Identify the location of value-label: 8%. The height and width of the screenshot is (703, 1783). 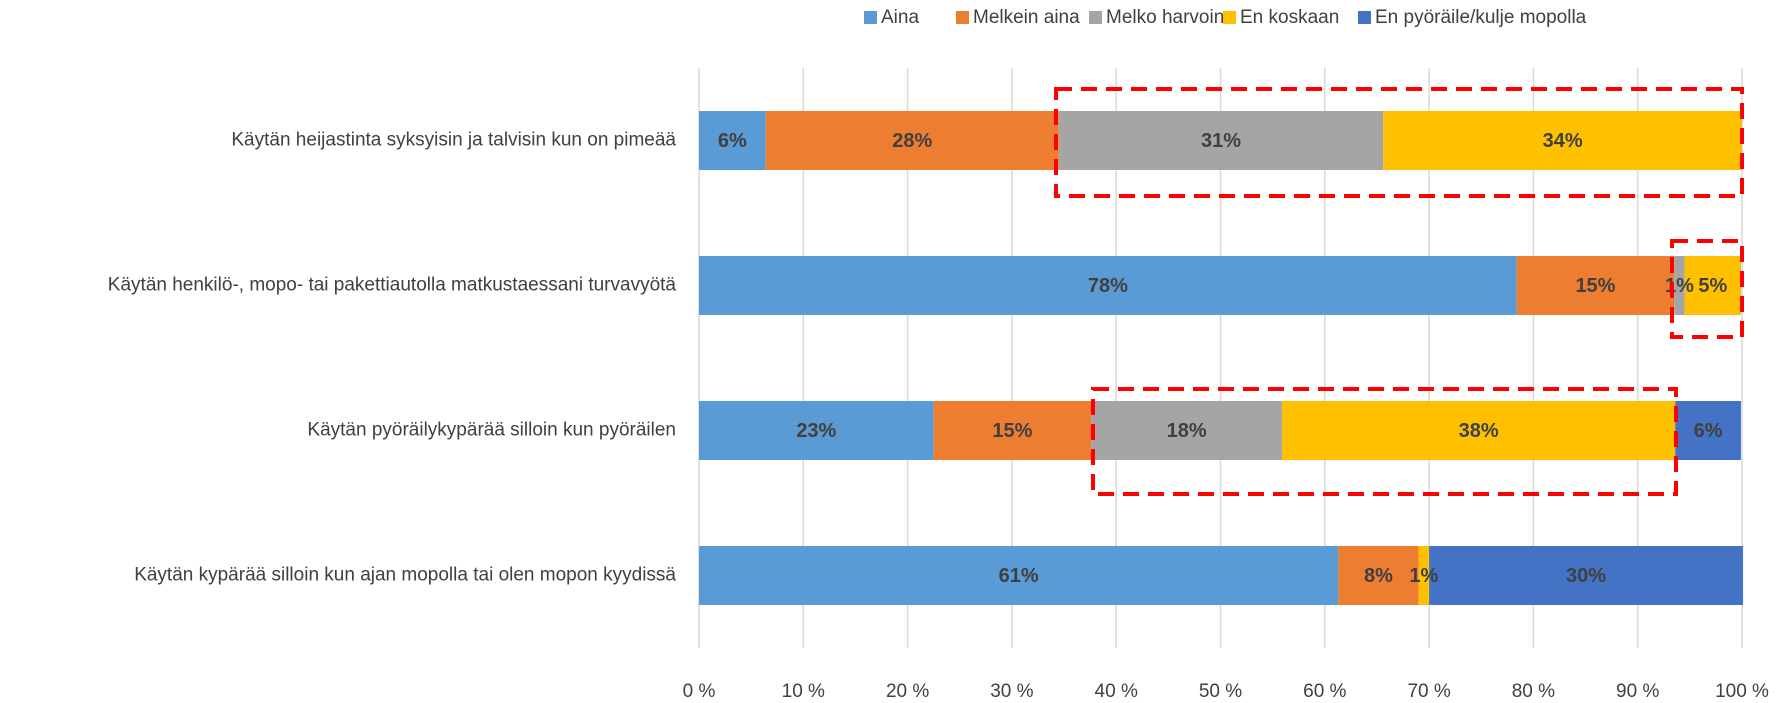
(1378, 576).